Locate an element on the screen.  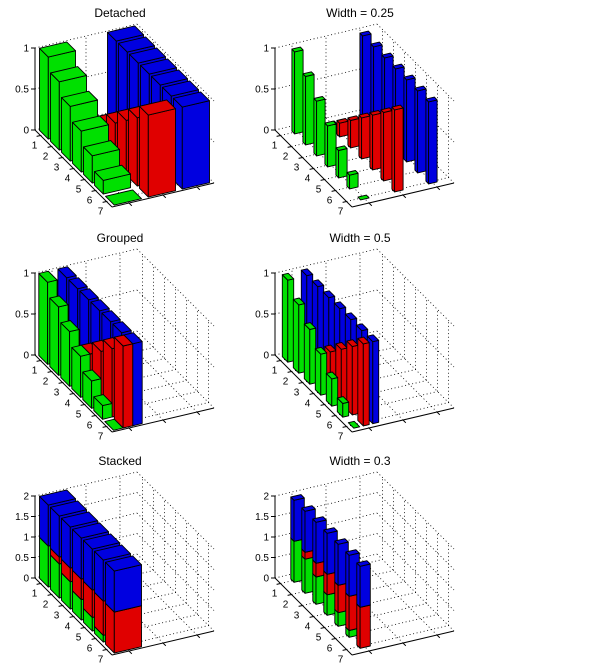
z-tick-label: 0 is located at coordinates (26, 579).